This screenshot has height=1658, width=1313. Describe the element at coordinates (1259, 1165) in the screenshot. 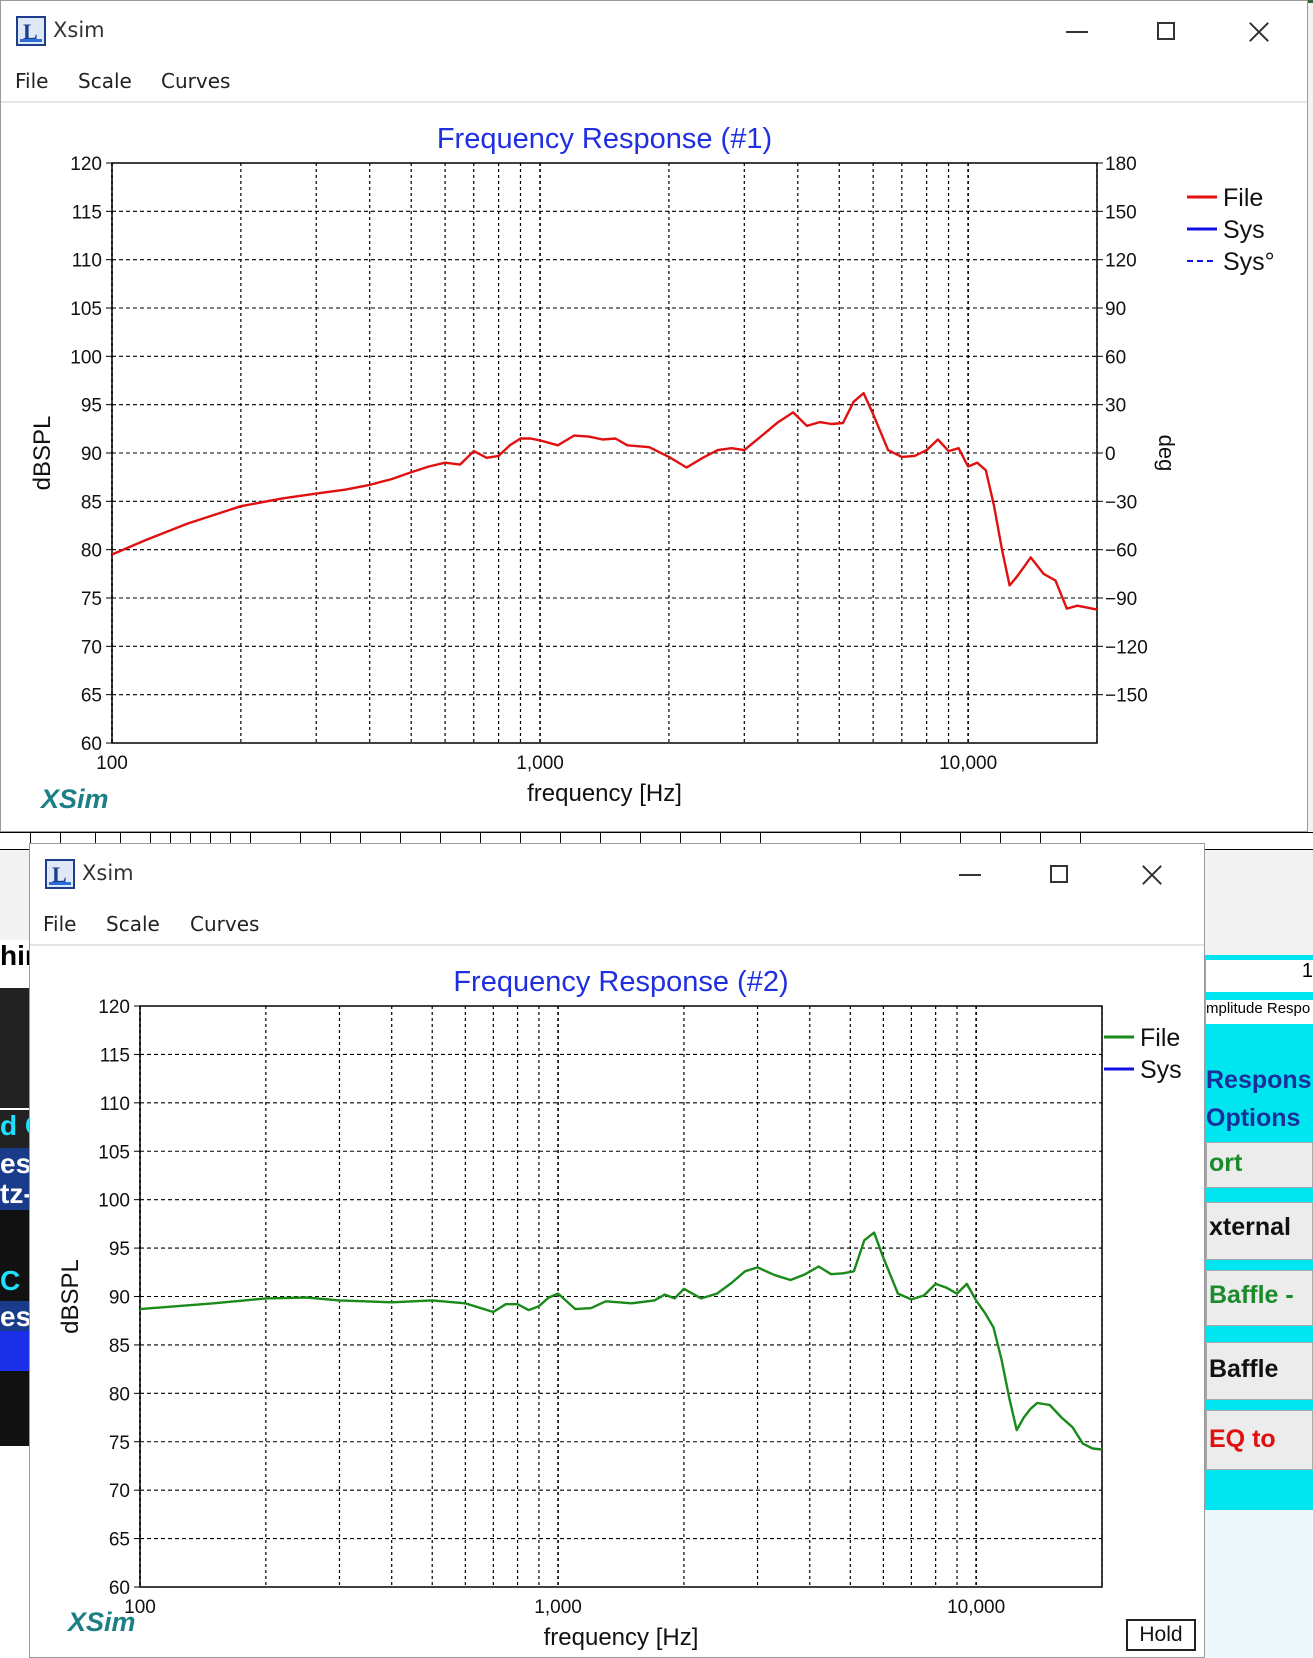

I see `background-button: ort` at that location.